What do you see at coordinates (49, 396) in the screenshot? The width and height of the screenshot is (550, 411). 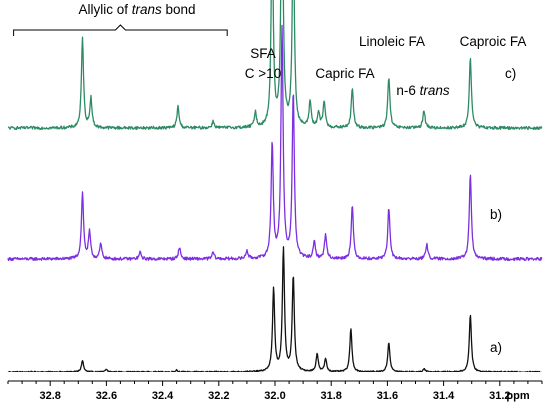 I see `x-tick-label: 32.8` at bounding box center [49, 396].